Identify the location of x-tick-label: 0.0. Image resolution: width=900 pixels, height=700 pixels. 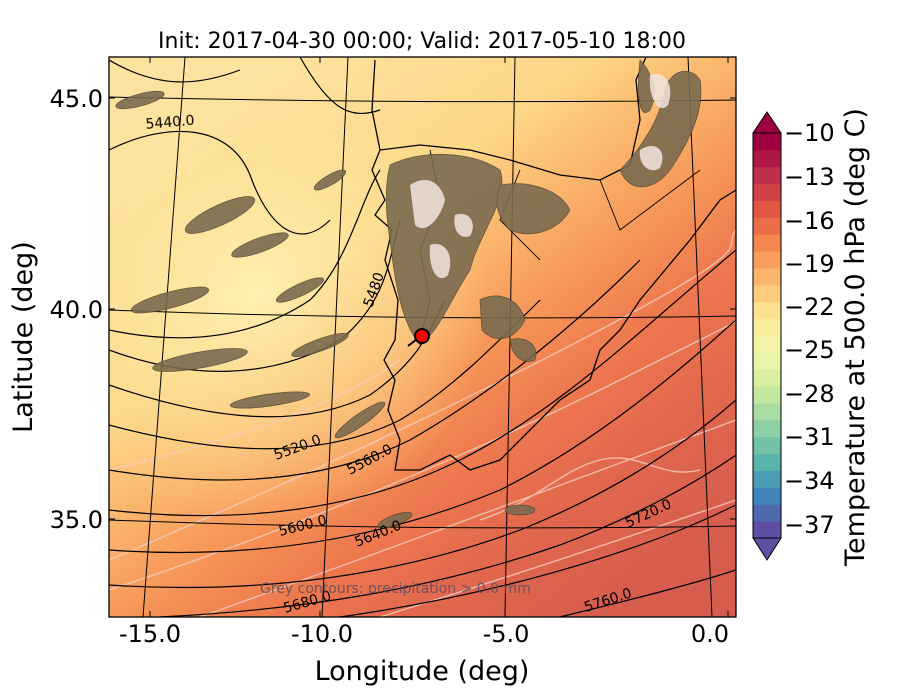
(710, 634).